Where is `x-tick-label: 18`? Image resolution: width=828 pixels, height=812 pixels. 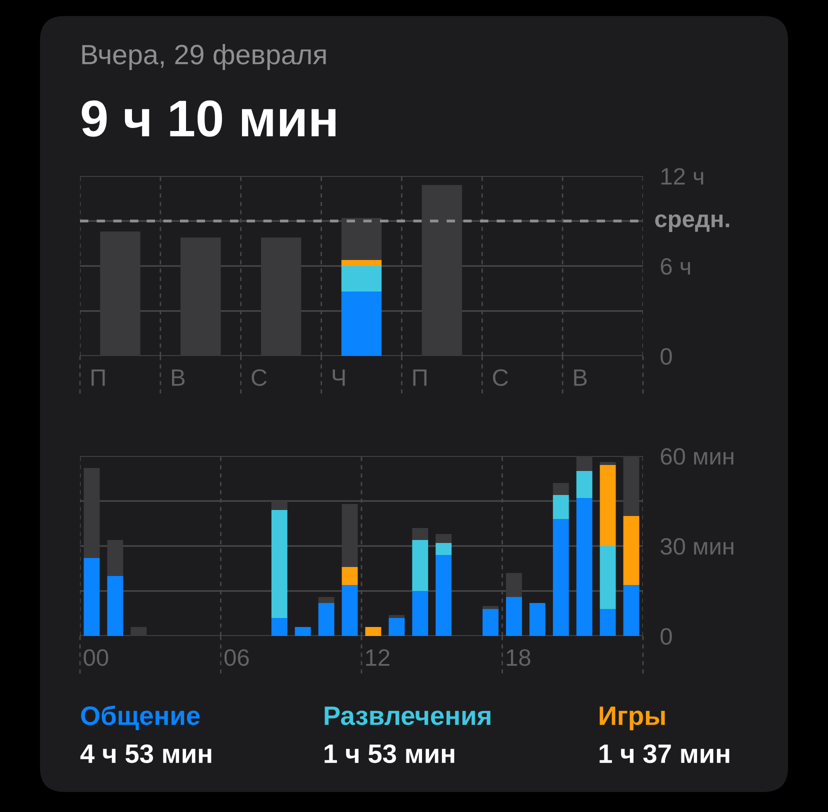 x-tick-label: 18 is located at coordinates (518, 657).